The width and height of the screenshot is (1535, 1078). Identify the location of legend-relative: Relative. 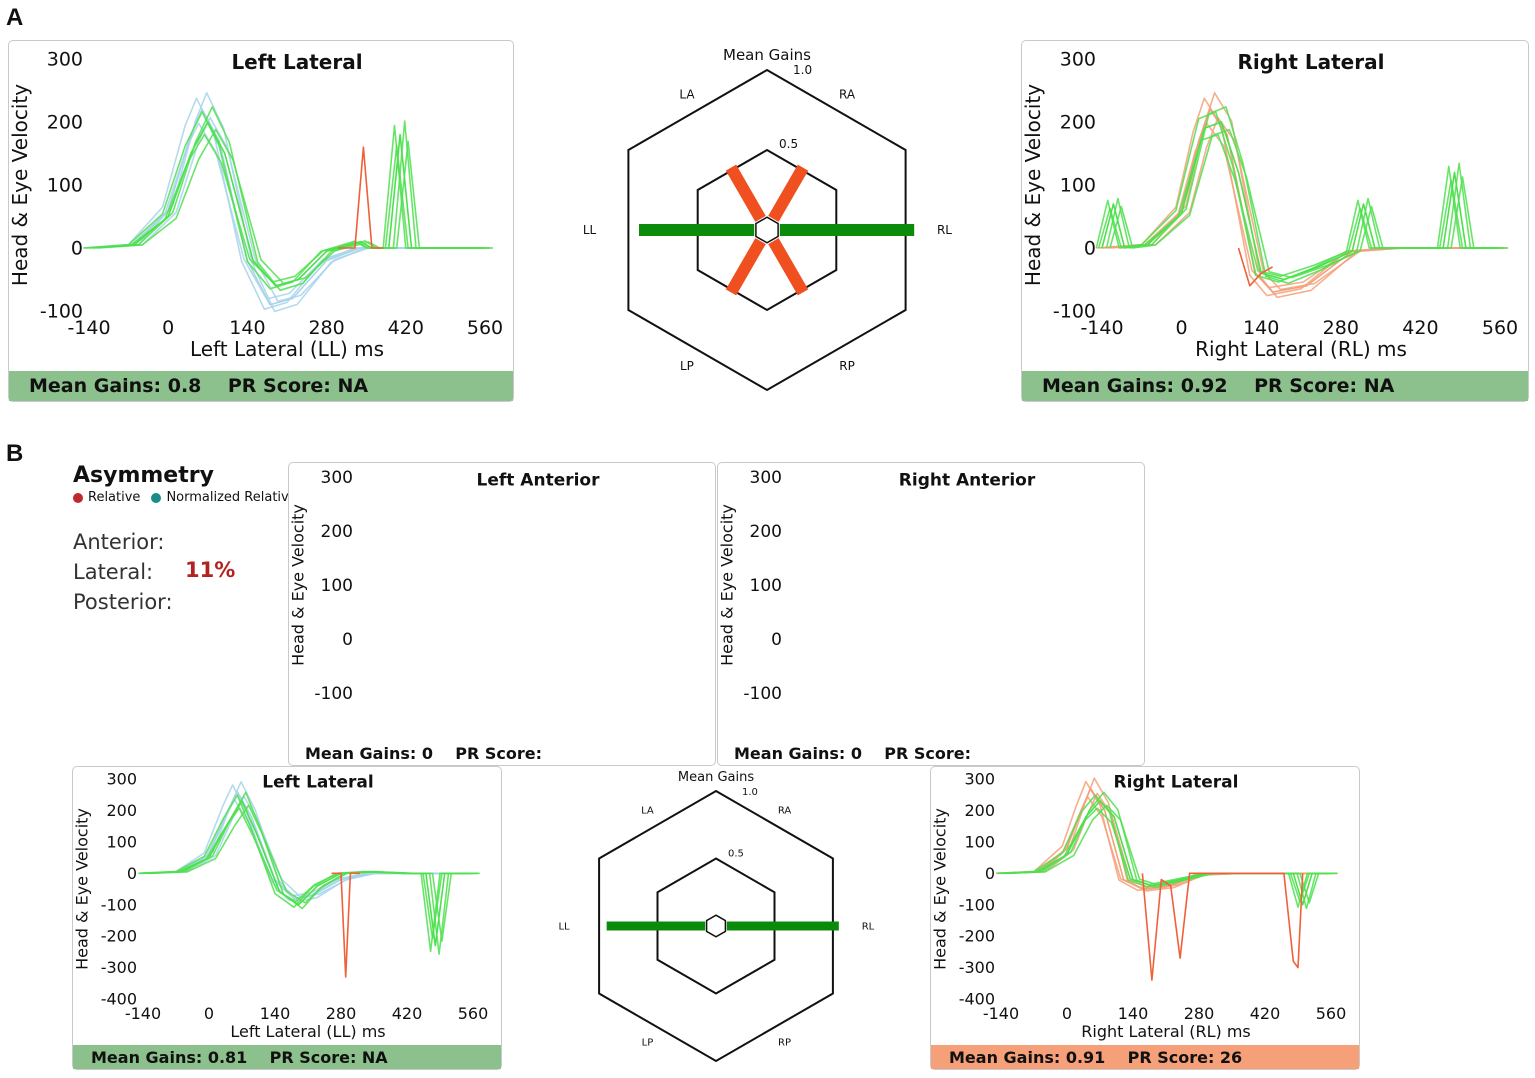
(114, 497).